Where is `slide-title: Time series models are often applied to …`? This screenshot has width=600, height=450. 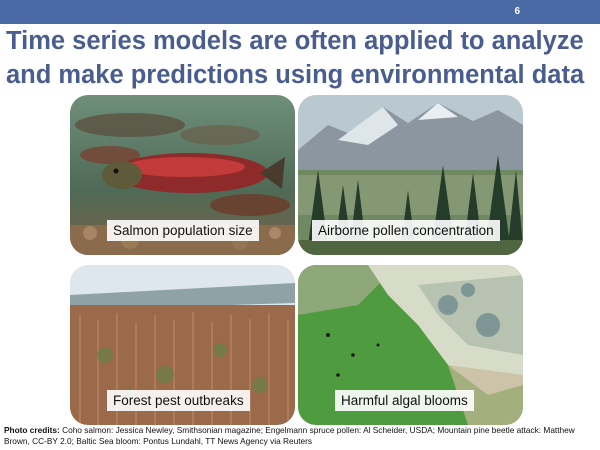
slide-title: Time series models are often applied to … is located at coordinates (301, 58).